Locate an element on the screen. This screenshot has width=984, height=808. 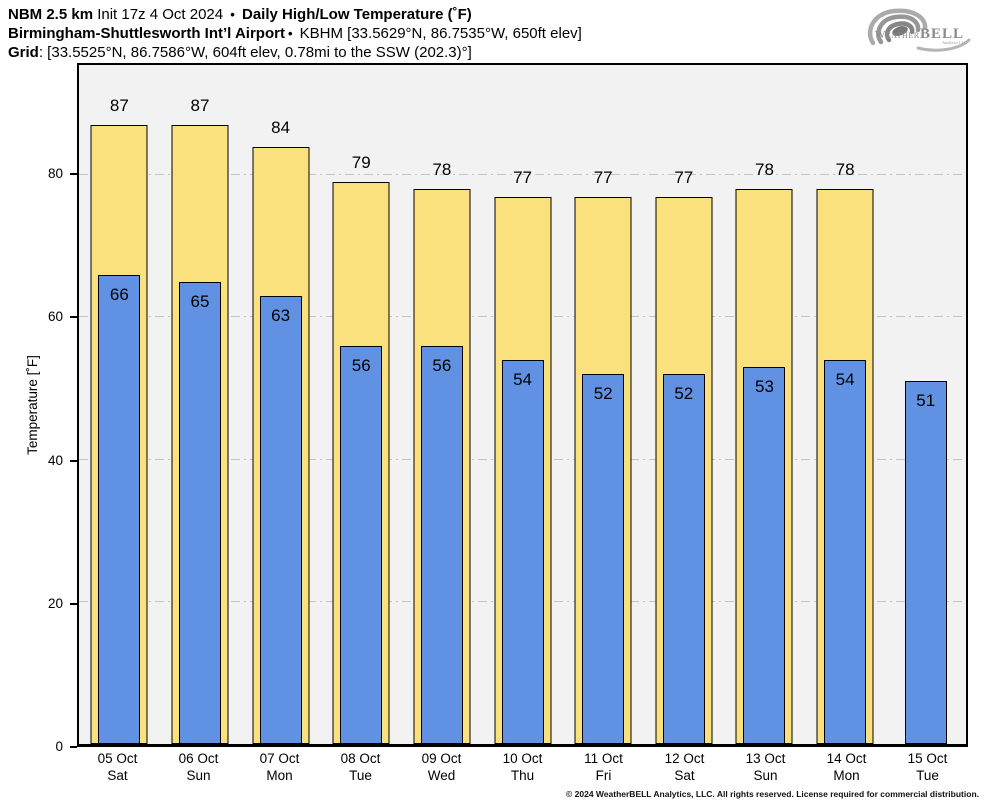
weatherbell-logo: Weather BELL Analytics LLC is located at coordinates (919, 30).